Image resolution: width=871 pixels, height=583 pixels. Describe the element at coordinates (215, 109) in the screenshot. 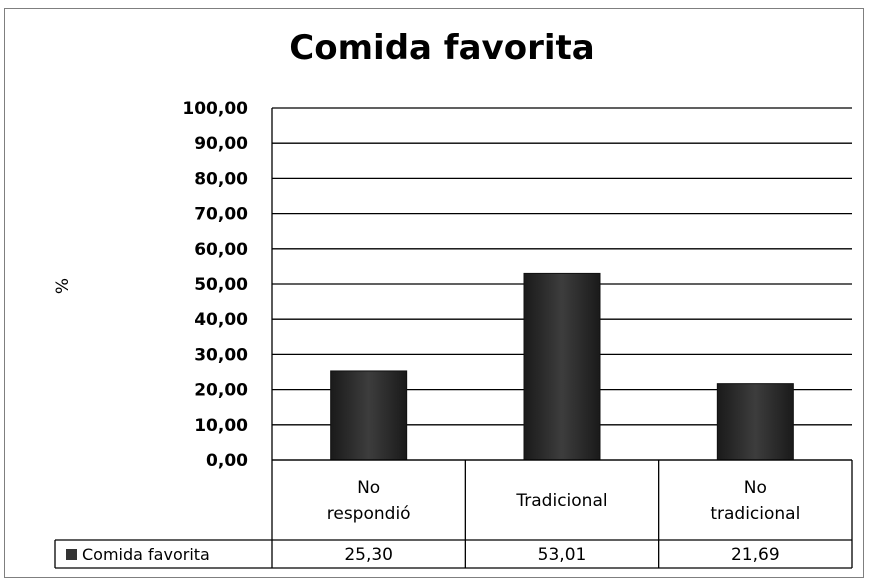

I see `y-tick-label: 100,00` at that location.